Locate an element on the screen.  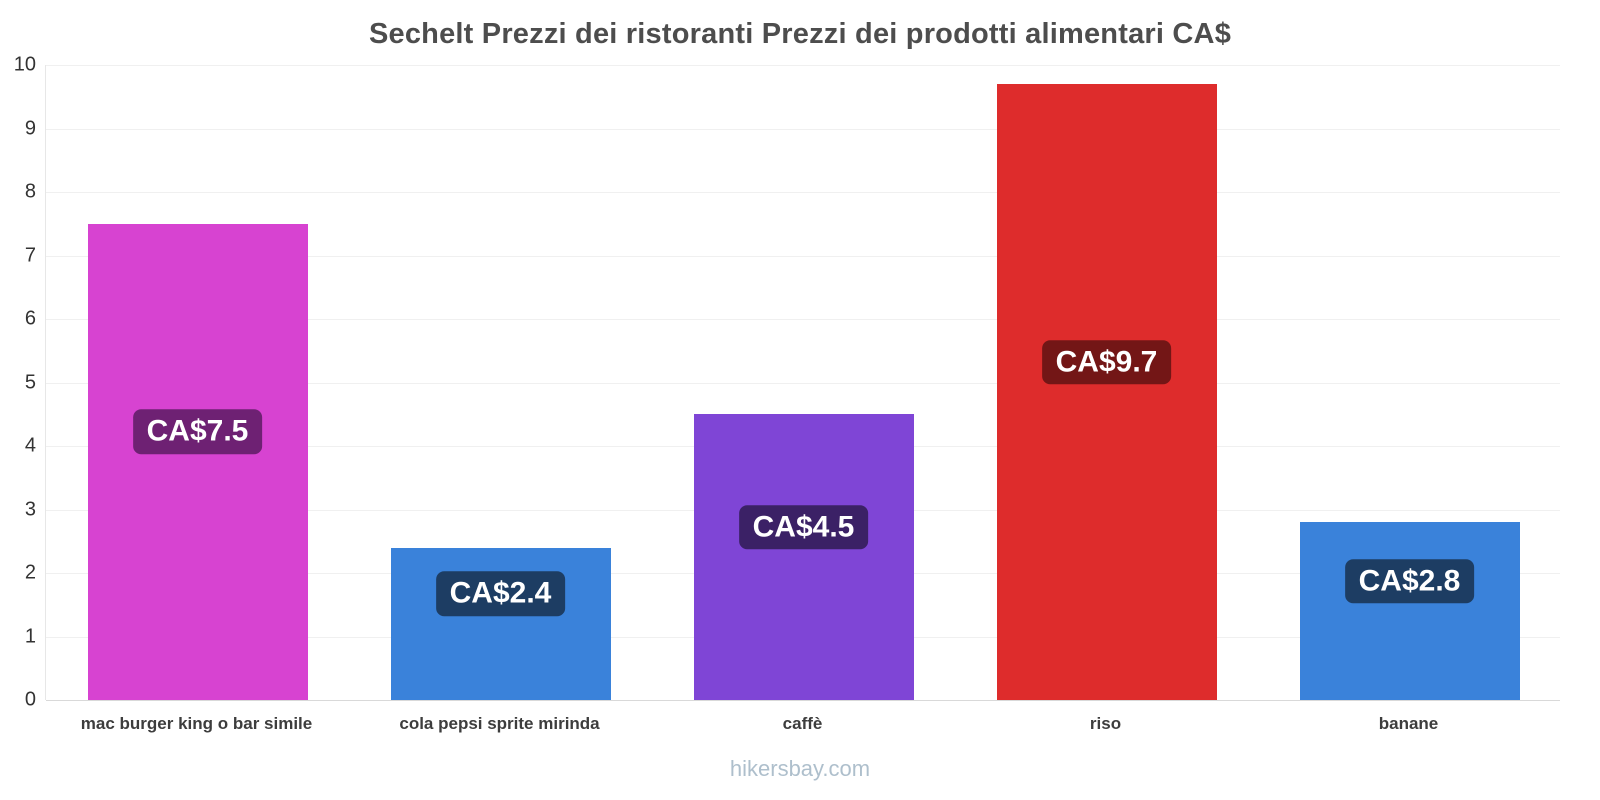
y-tick-label: 0 is located at coordinates (30, 699).